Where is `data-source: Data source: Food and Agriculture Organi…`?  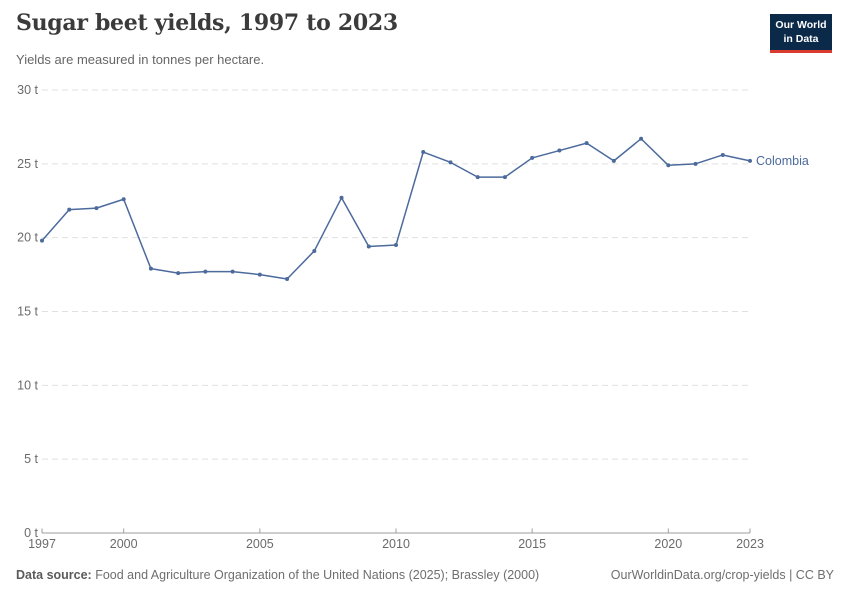 data-source: Data source: Food and Agriculture Organi… is located at coordinates (277, 575).